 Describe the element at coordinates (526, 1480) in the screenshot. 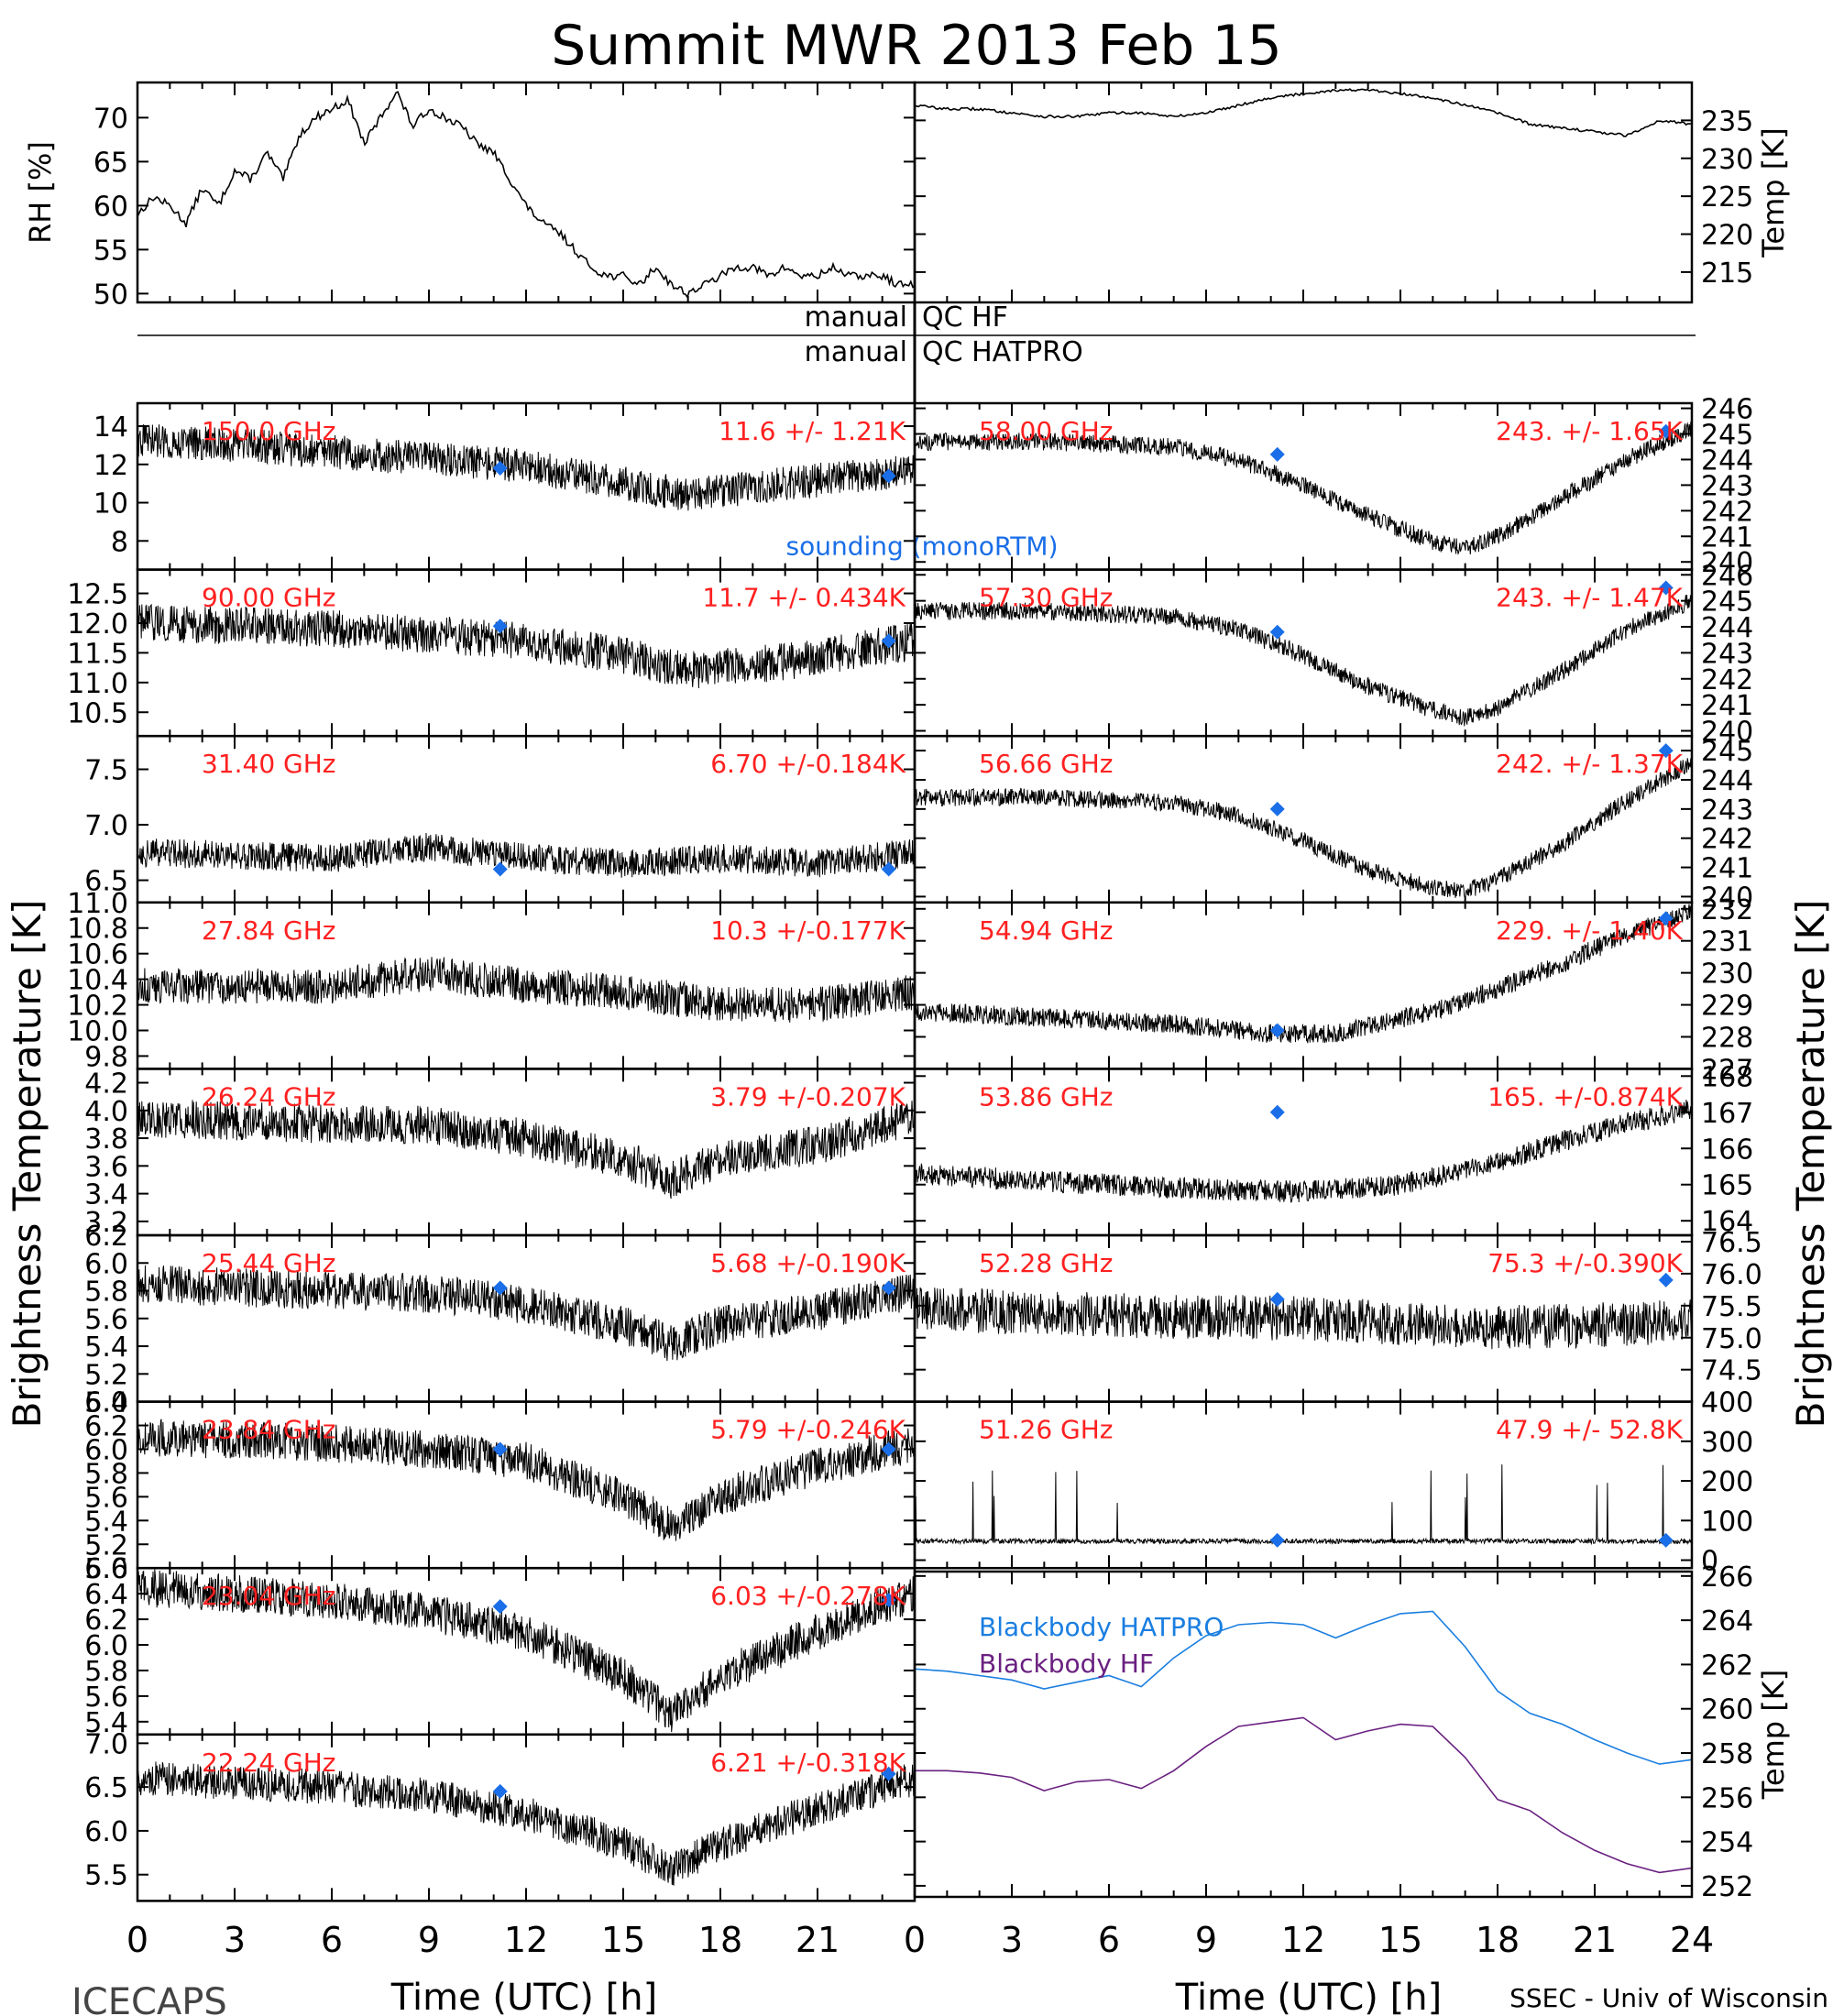

I see `plot-area-h2384` at that location.